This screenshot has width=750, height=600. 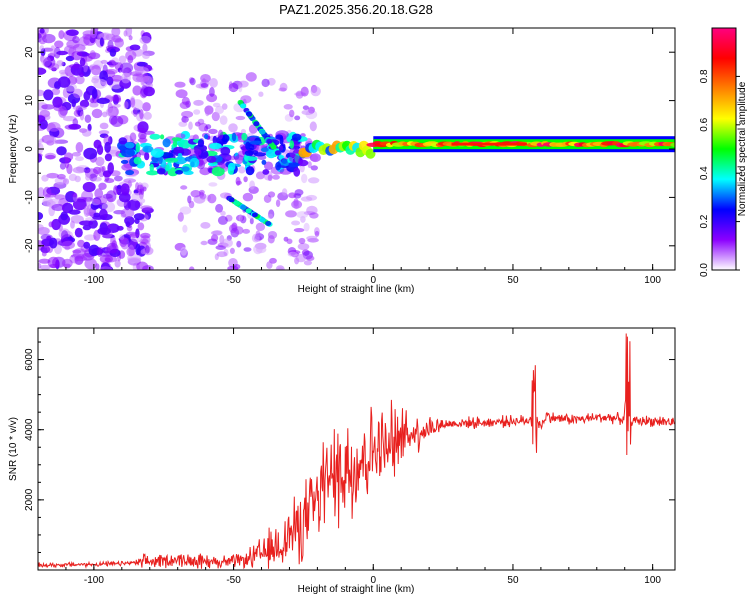 What do you see at coordinates (373, 280) in the screenshot?
I see `x-tick-label: 0` at bounding box center [373, 280].